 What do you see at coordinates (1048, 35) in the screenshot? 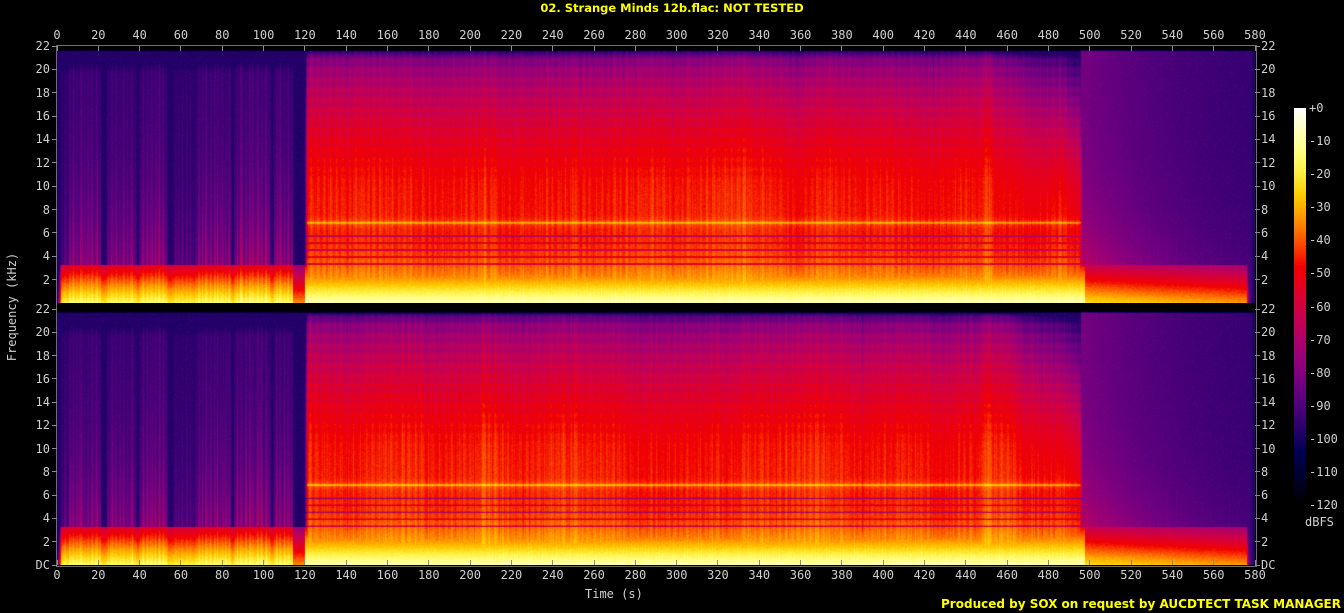
I see `time-tick-label: 480` at bounding box center [1048, 35].